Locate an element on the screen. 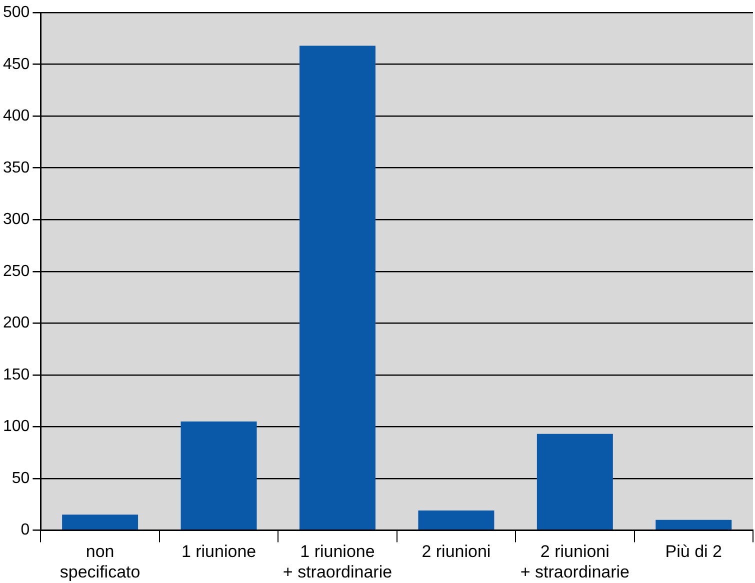 The image size is (755, 583). x-tick-label: 2 riunioni is located at coordinates (456, 552).